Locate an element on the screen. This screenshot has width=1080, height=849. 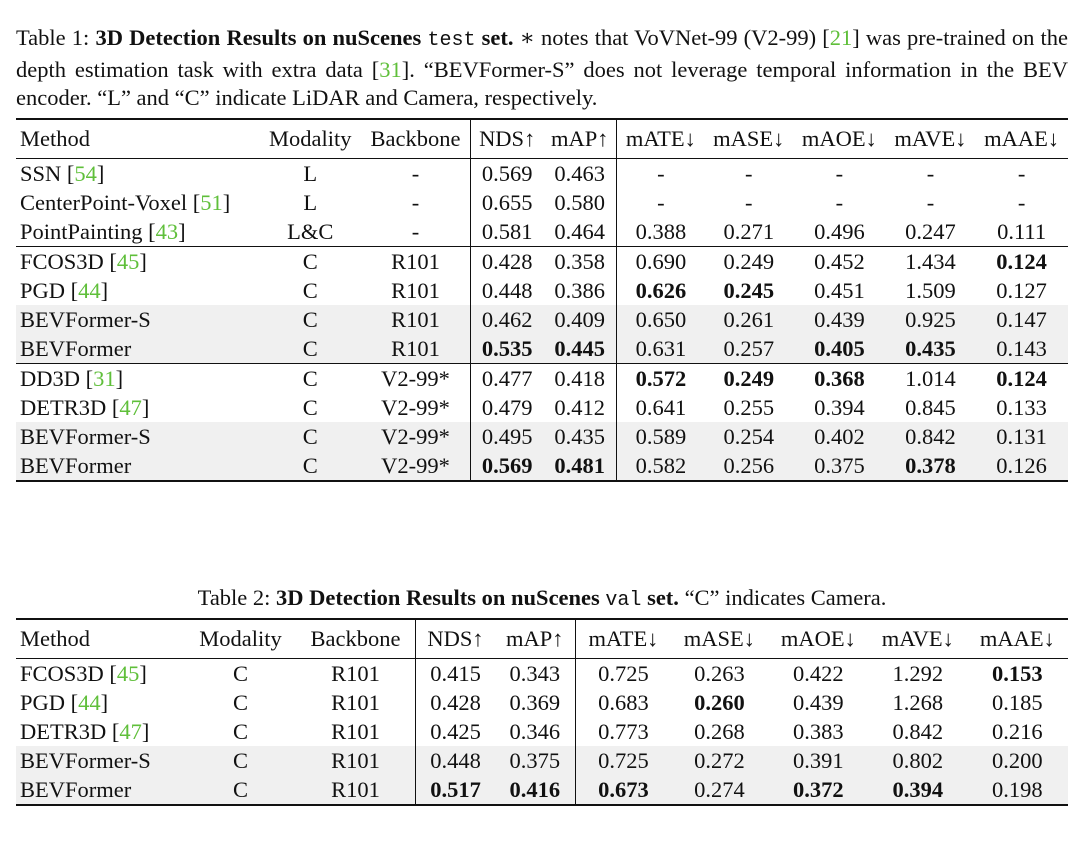
citation-link: 54 is located at coordinates (85, 173).